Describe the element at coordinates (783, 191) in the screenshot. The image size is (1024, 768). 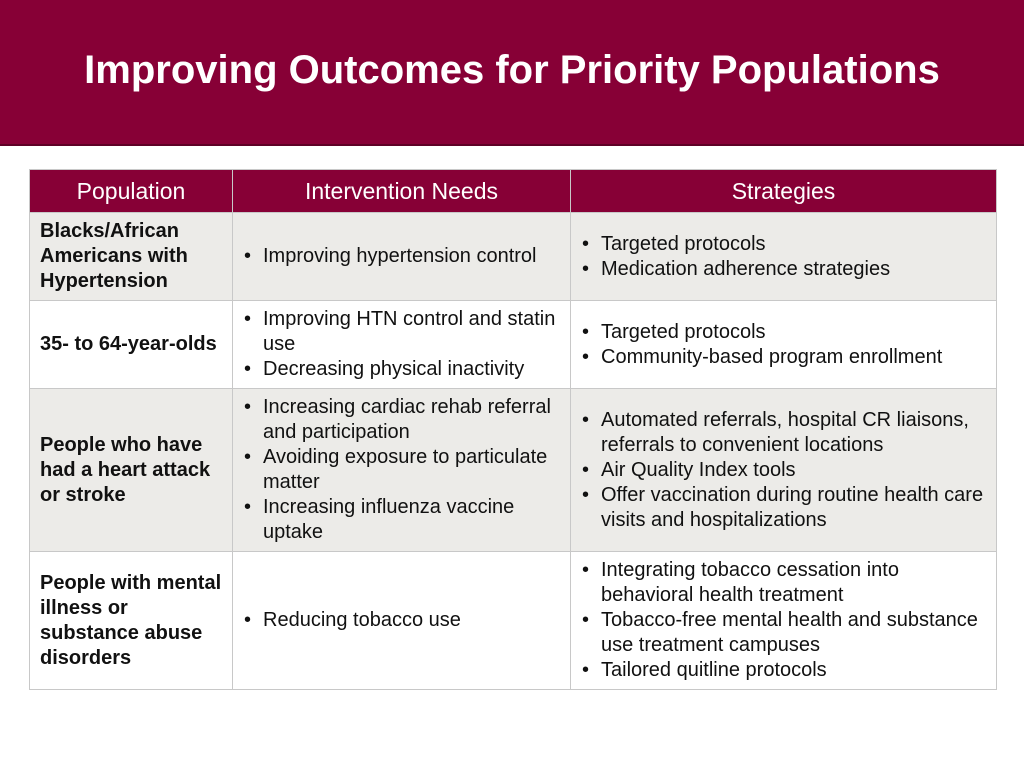
I see `header-strategies: Strategies` at that location.